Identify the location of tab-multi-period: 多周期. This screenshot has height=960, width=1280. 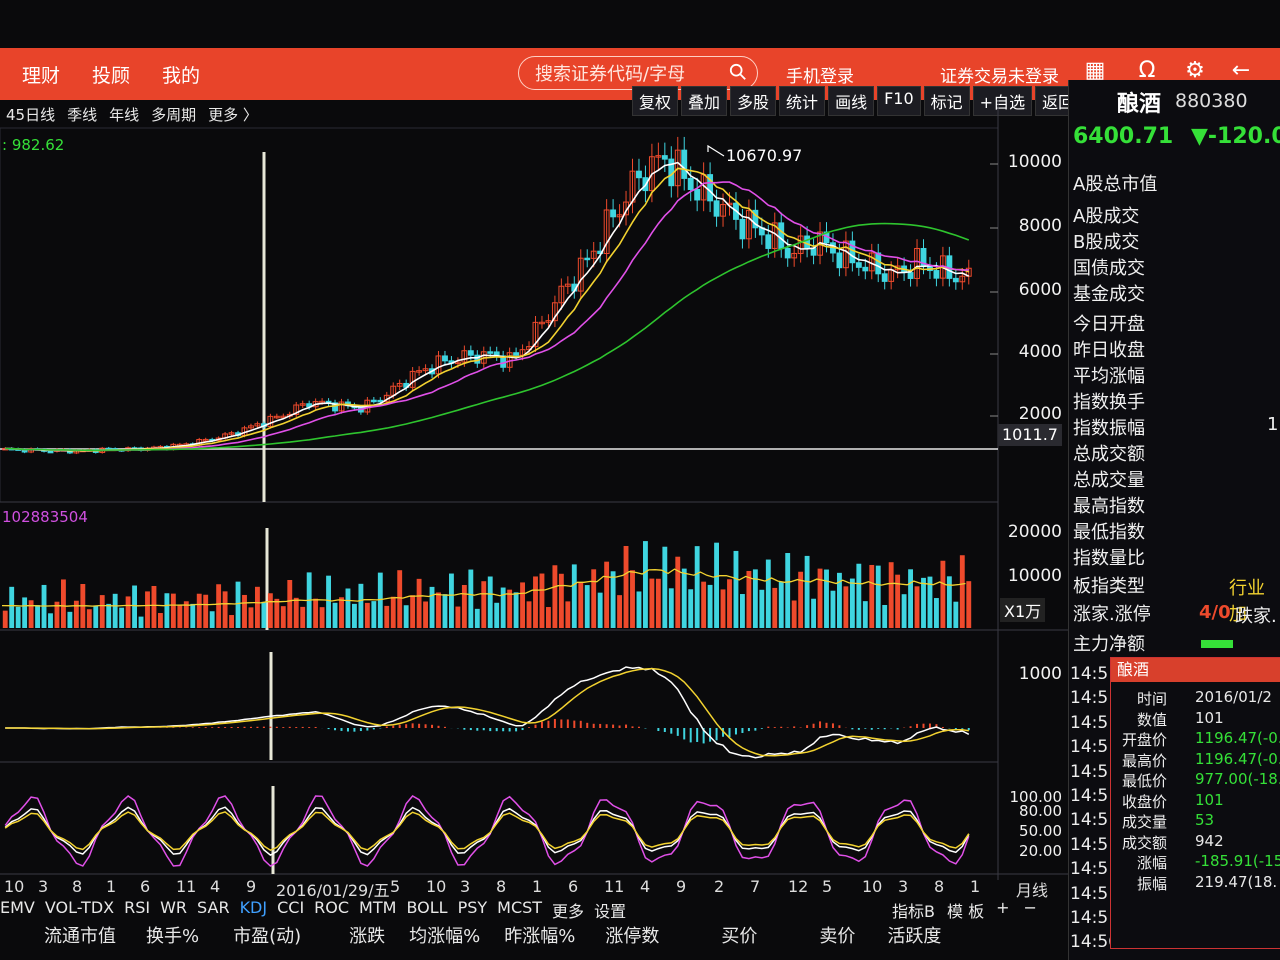
(174, 115).